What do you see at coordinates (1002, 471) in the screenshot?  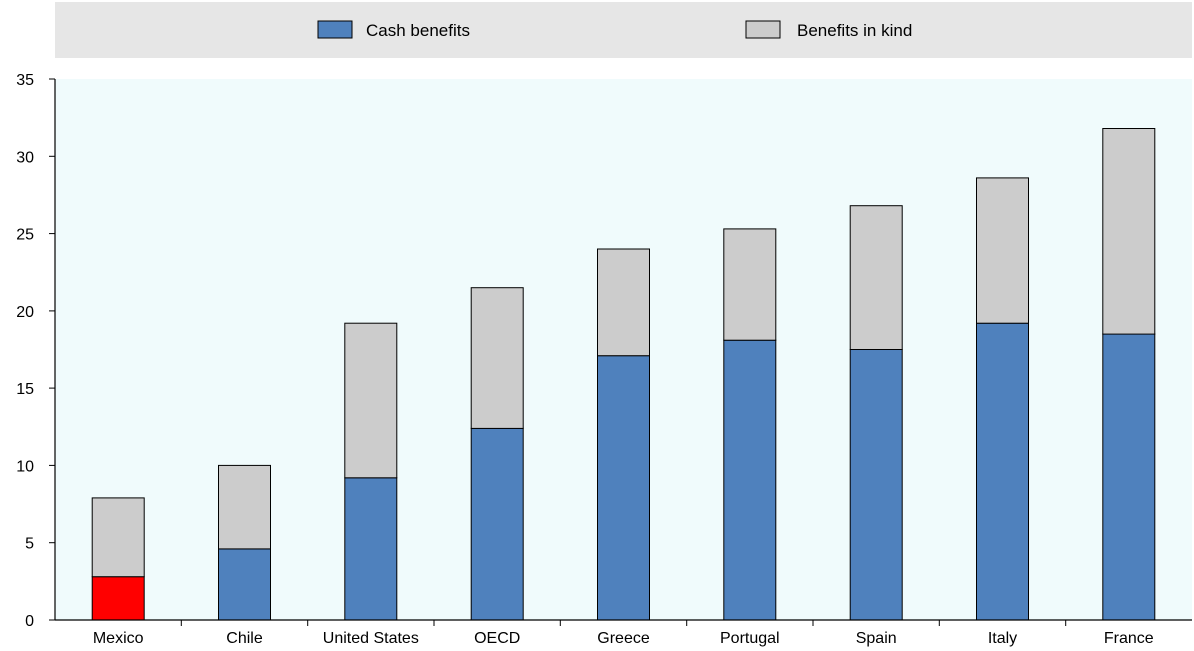 I see `bar-italy-cash-benefits` at bounding box center [1002, 471].